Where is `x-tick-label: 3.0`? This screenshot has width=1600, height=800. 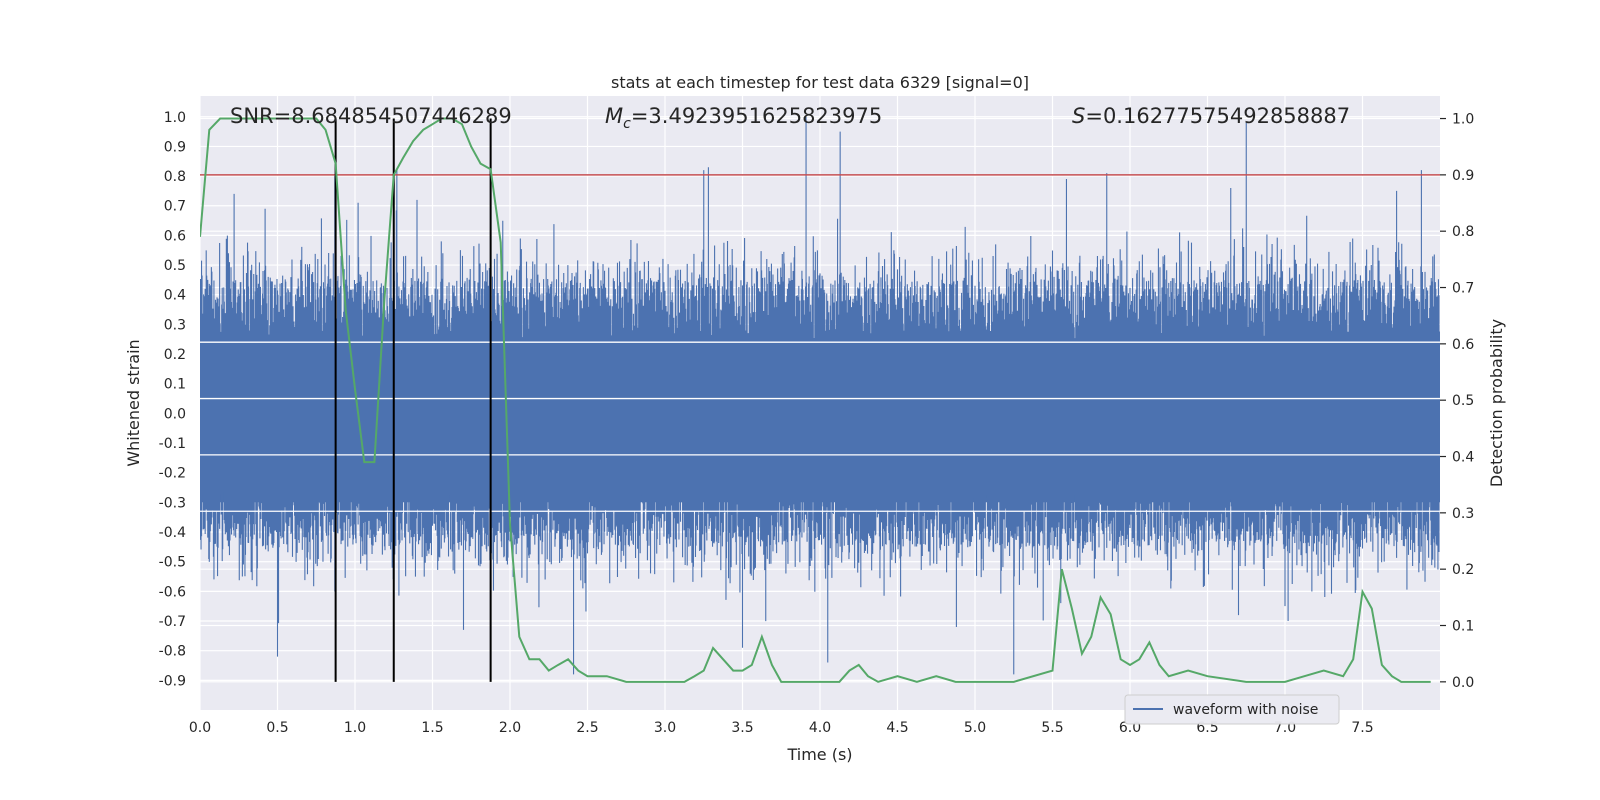 x-tick-label: 3.0 is located at coordinates (665, 728).